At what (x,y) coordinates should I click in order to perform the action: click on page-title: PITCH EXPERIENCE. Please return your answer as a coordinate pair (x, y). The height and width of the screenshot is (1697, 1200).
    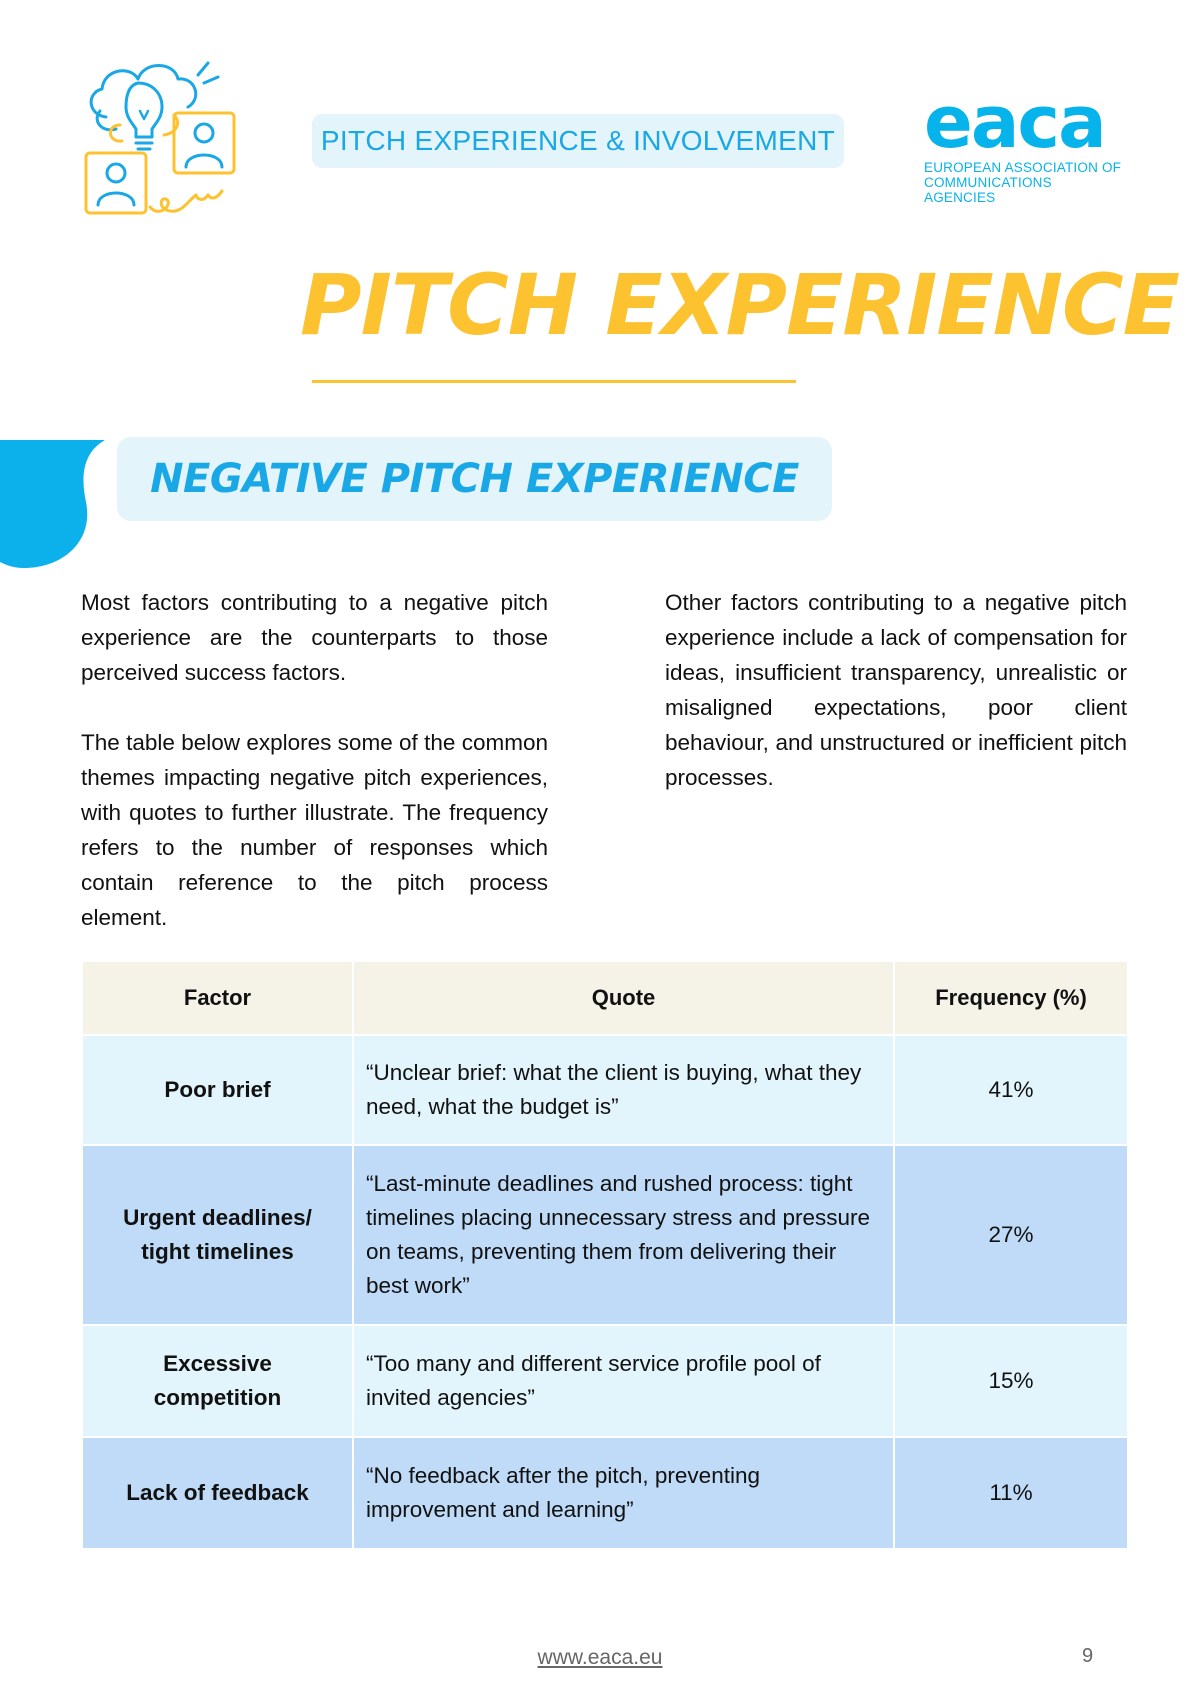
    Looking at the image, I should click on (740, 305).